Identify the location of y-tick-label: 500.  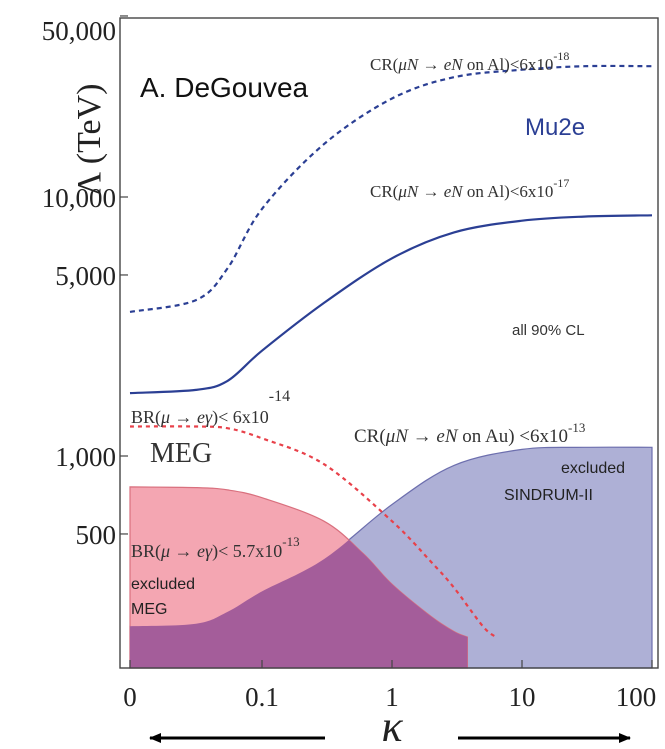
(96, 535).